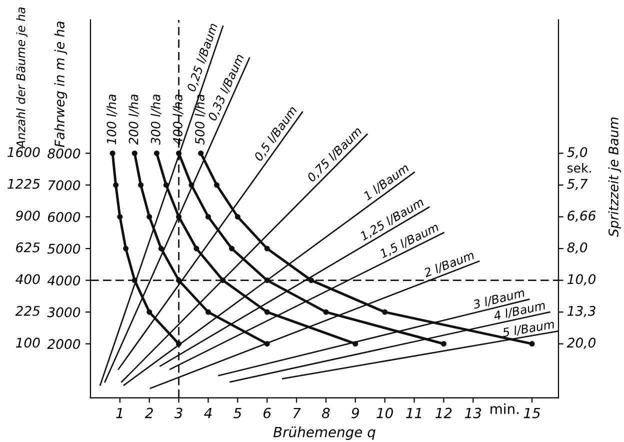  I want to click on y-tick-label: 4000, so click(63, 281).